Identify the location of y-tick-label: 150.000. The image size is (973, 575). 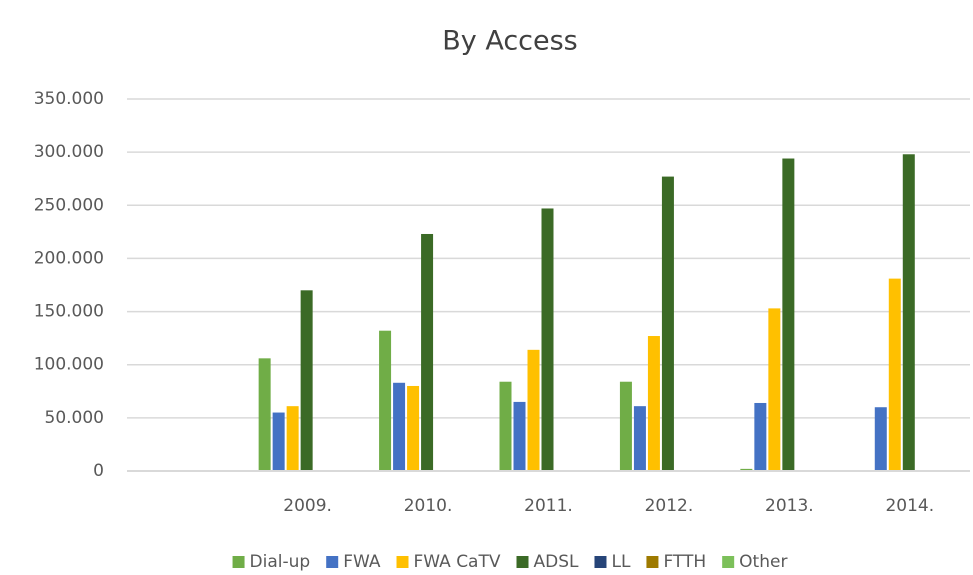
(69, 312).